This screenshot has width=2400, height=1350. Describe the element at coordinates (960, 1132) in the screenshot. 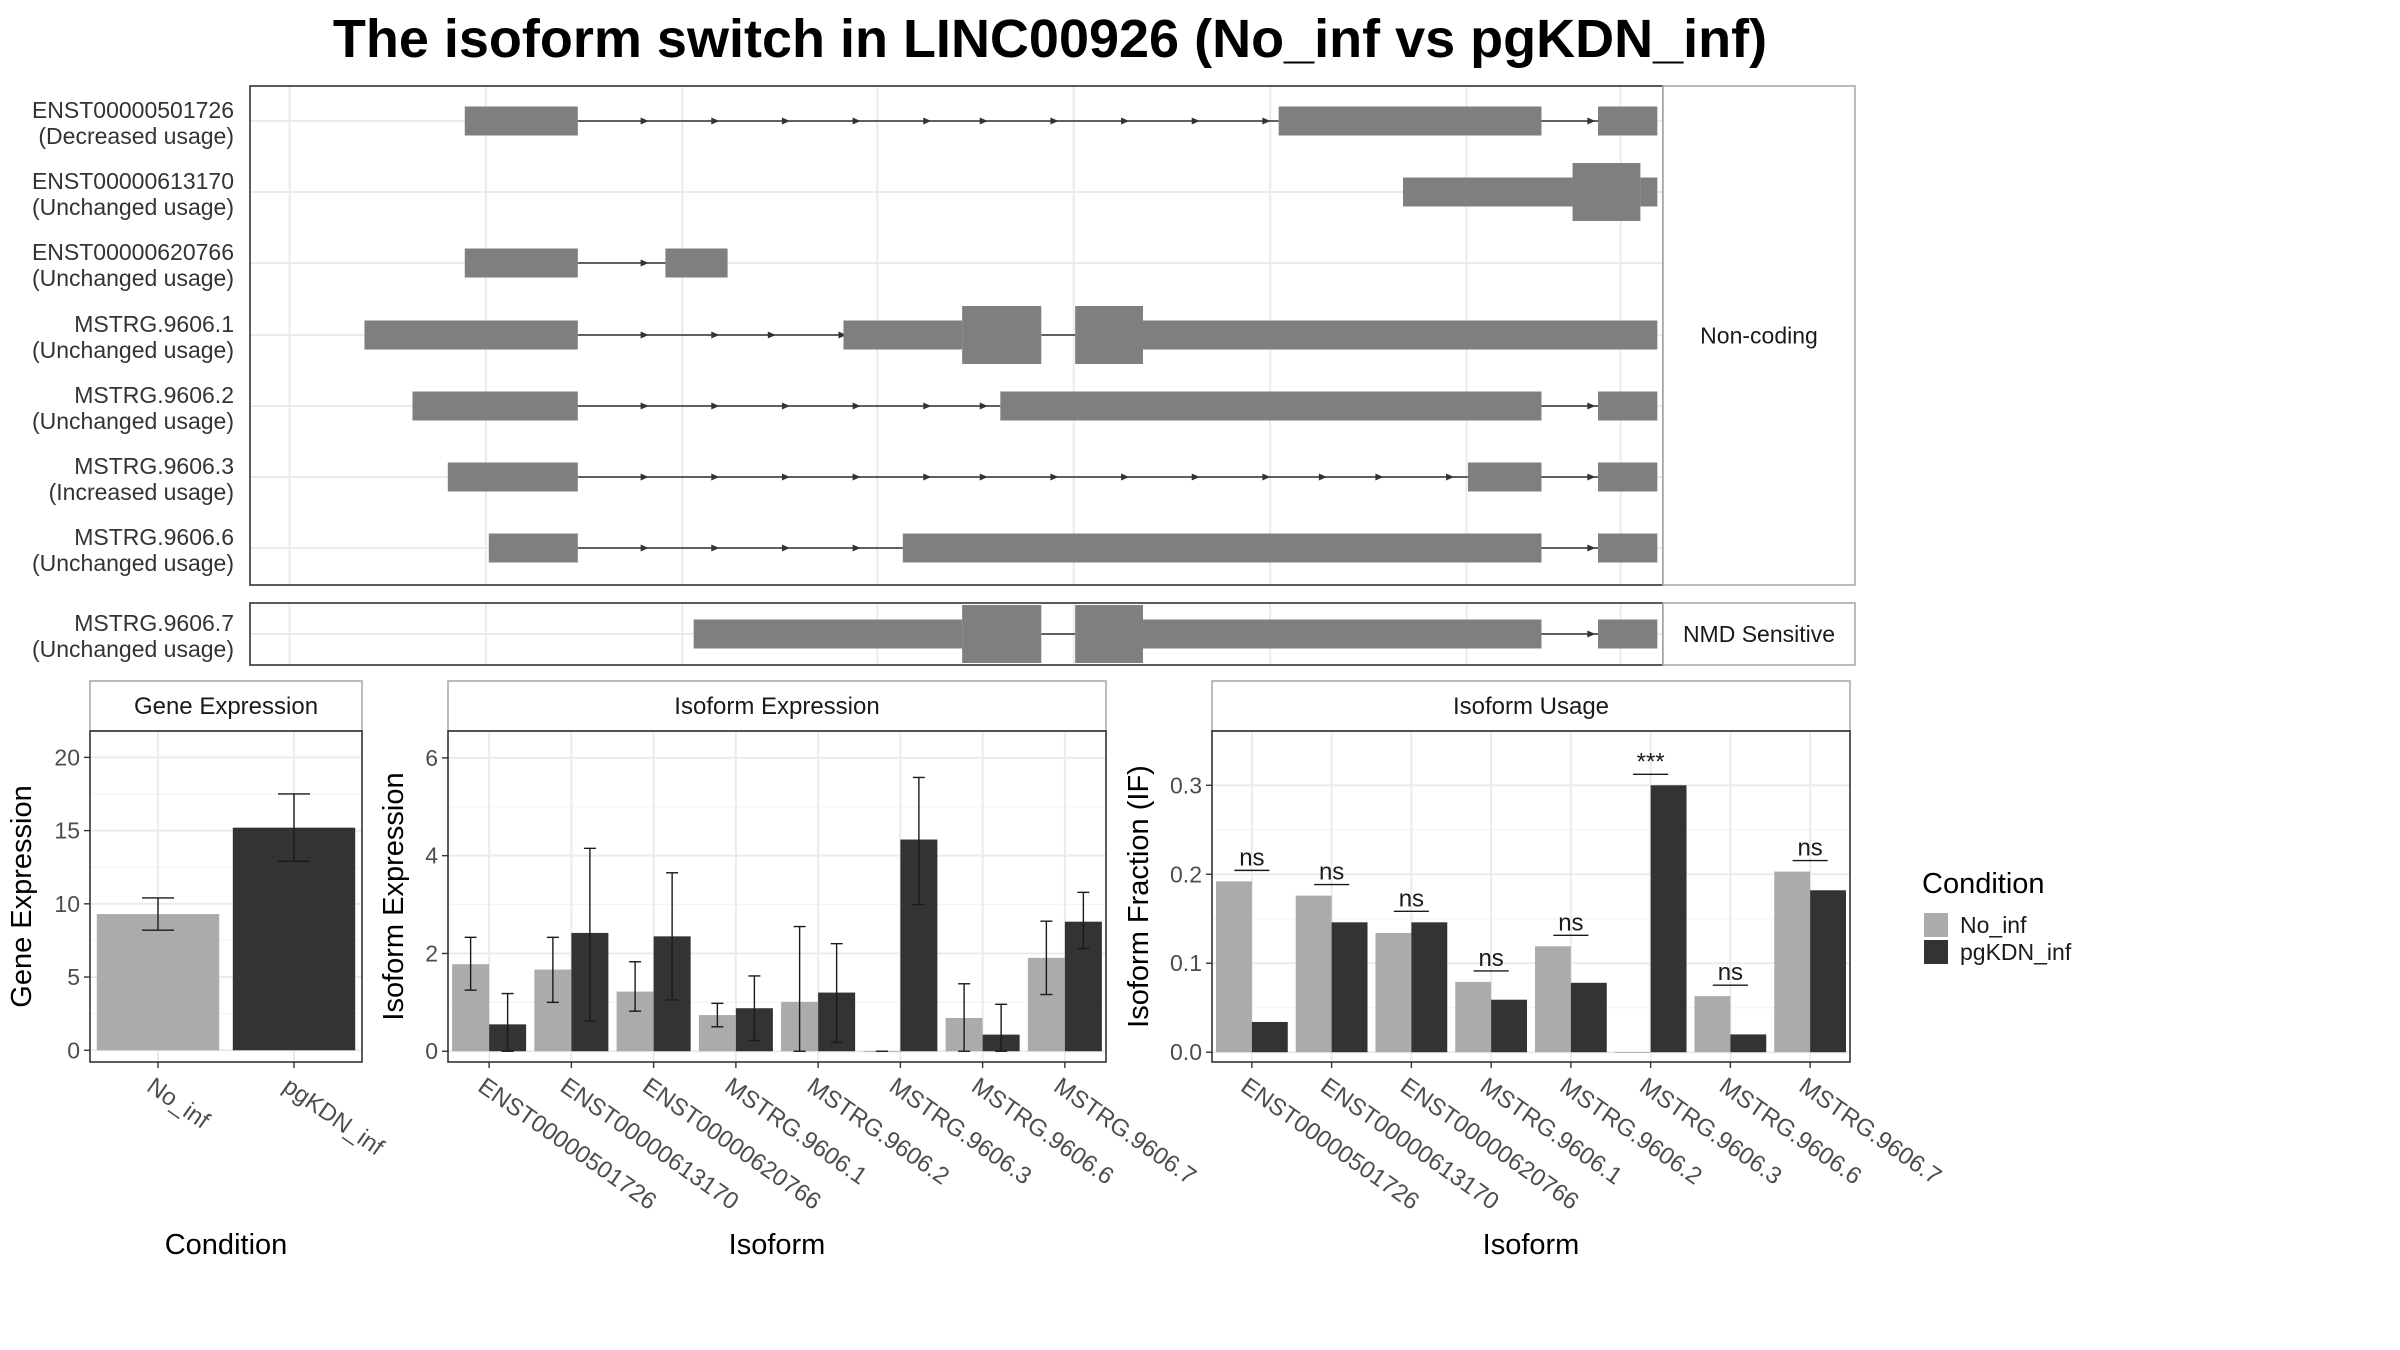

I see `x-tick-label: MSTRG.9606.3` at that location.